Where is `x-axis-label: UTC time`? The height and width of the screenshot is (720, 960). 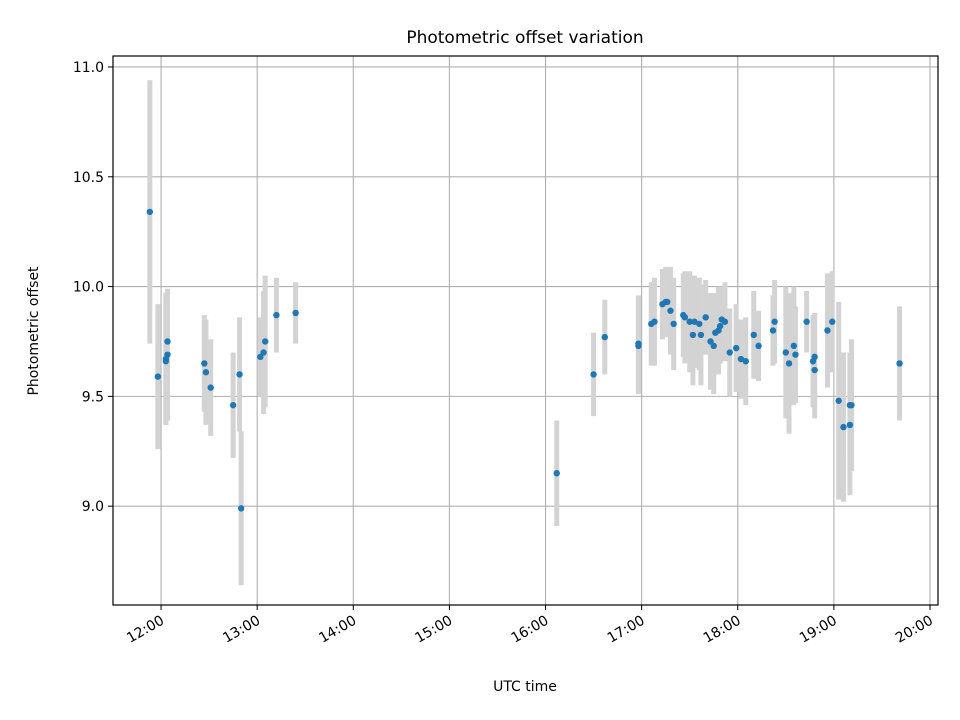
x-axis-label: UTC time is located at coordinates (525, 687).